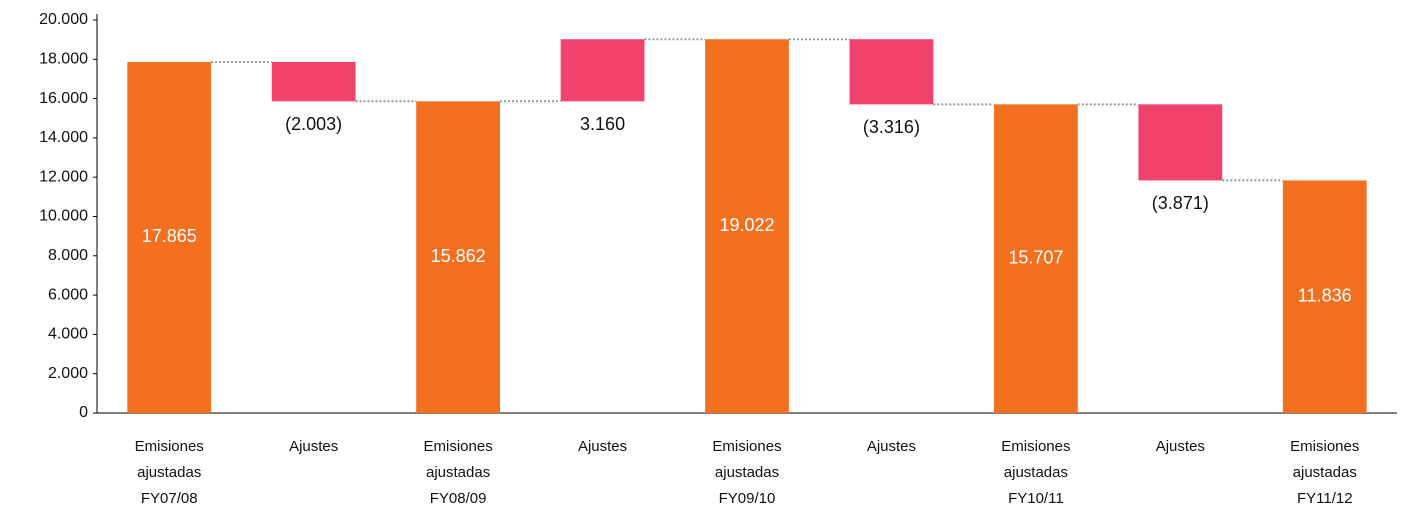 Image resolution: width=1407 pixels, height=514 pixels. I want to click on y-tick-label: 0, so click(83, 412).